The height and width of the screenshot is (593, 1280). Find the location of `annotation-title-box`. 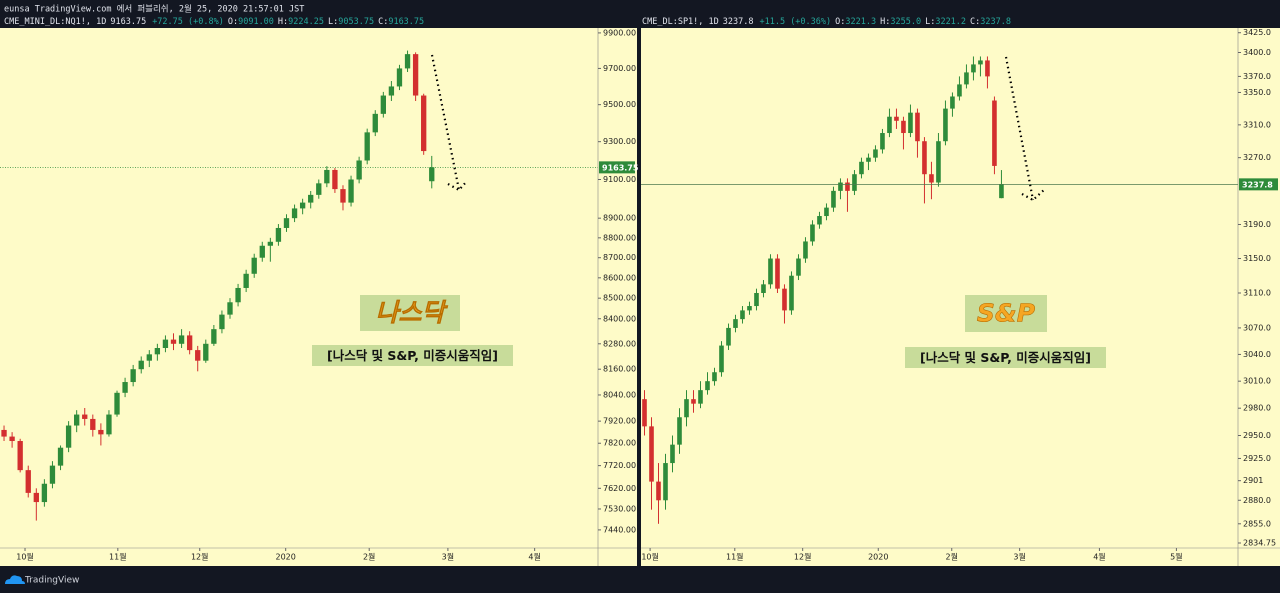

annotation-title-box is located at coordinates (410, 313).